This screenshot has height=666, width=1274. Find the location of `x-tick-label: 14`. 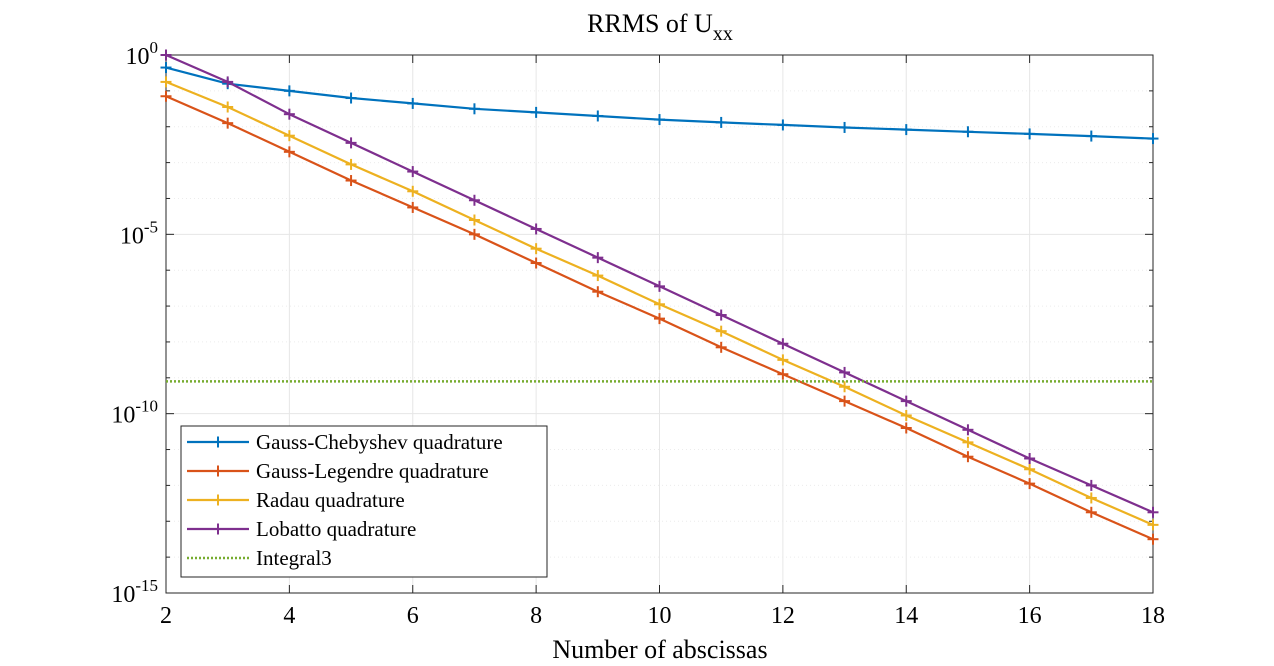

x-tick-label: 14 is located at coordinates (906, 616).